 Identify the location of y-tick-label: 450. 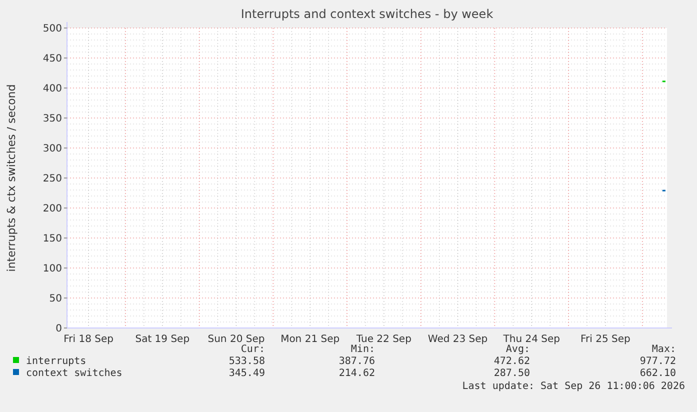
(52, 59).